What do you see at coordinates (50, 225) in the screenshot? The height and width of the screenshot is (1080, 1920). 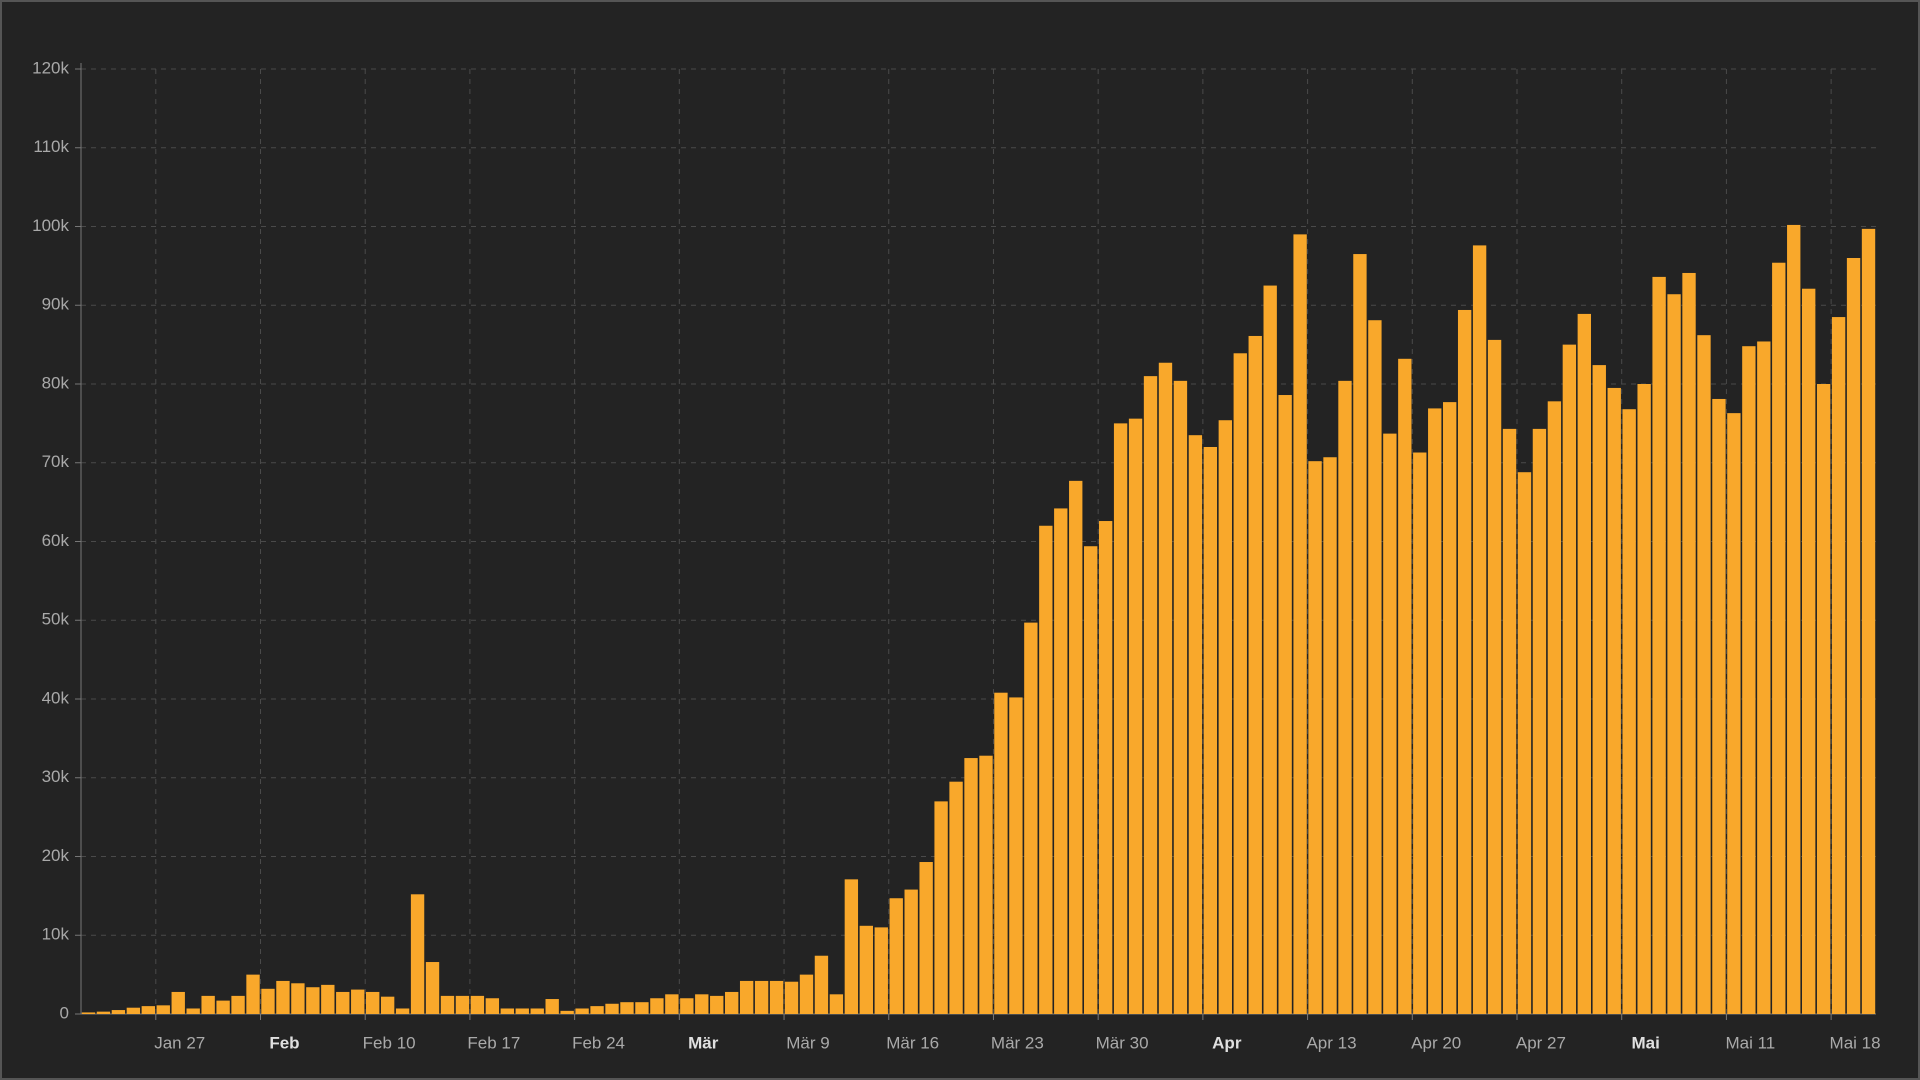 I see `y-tick-label: 100k` at bounding box center [50, 225].